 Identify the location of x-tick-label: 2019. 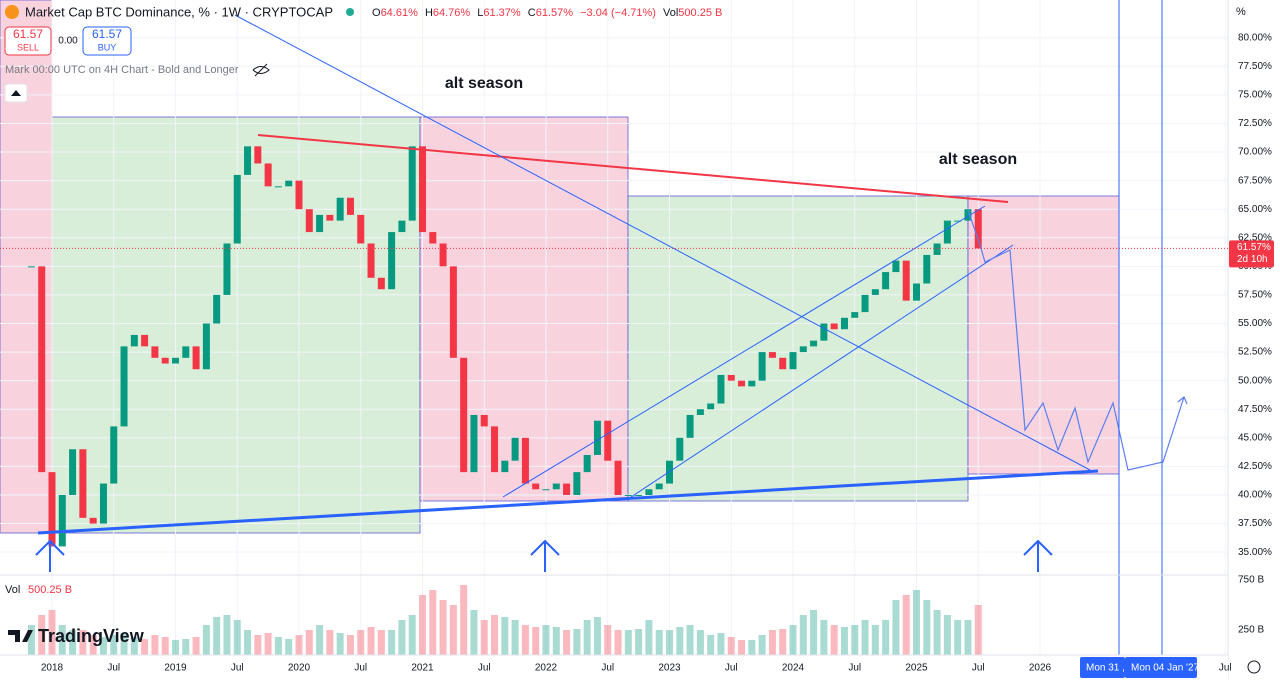
(175, 668).